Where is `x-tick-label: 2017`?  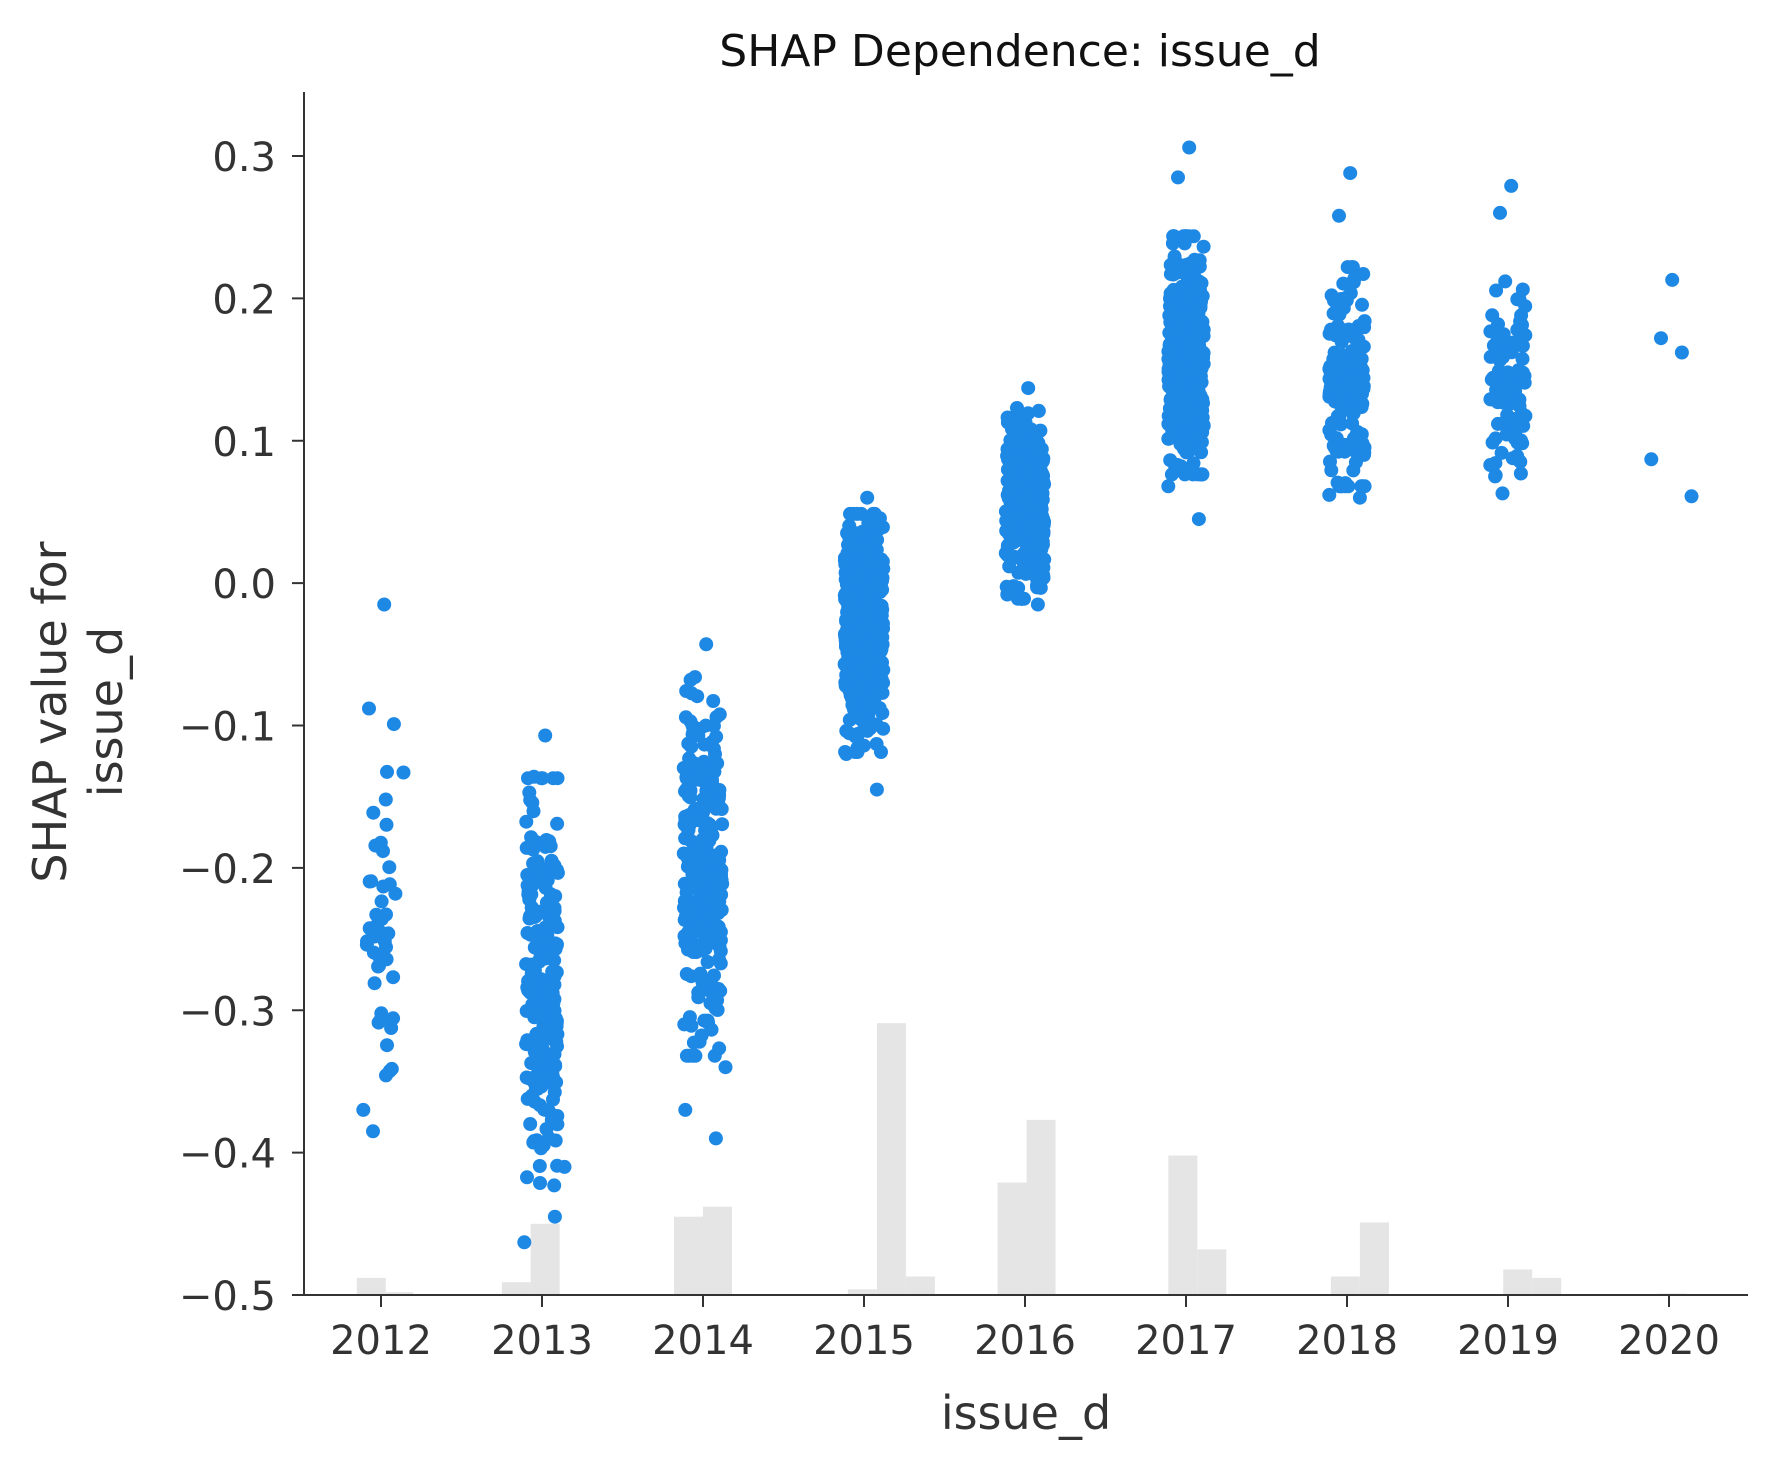
x-tick-label: 2017 is located at coordinates (1186, 1341).